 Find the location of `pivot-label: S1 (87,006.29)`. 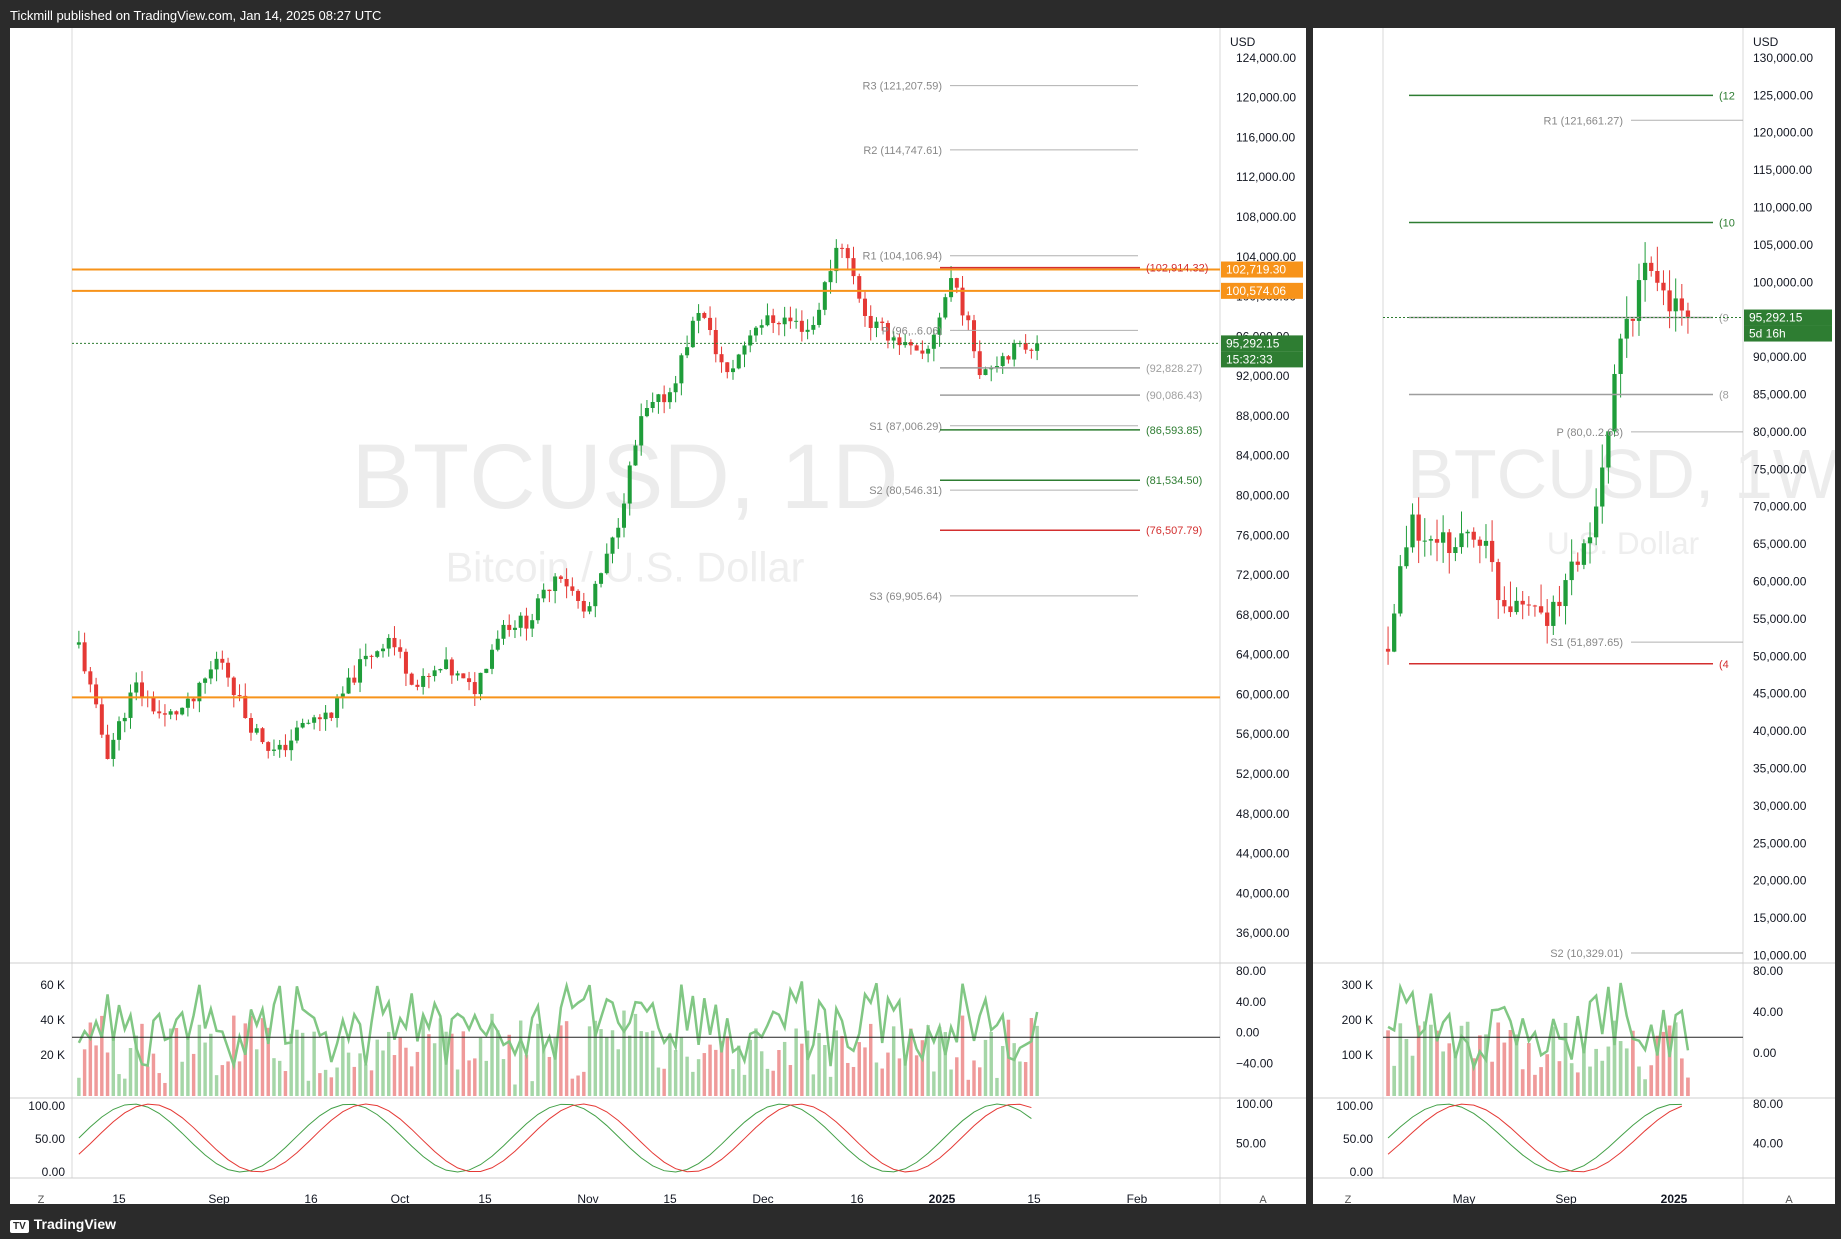

pivot-label: S1 (87,006.29) is located at coordinates (905, 427).